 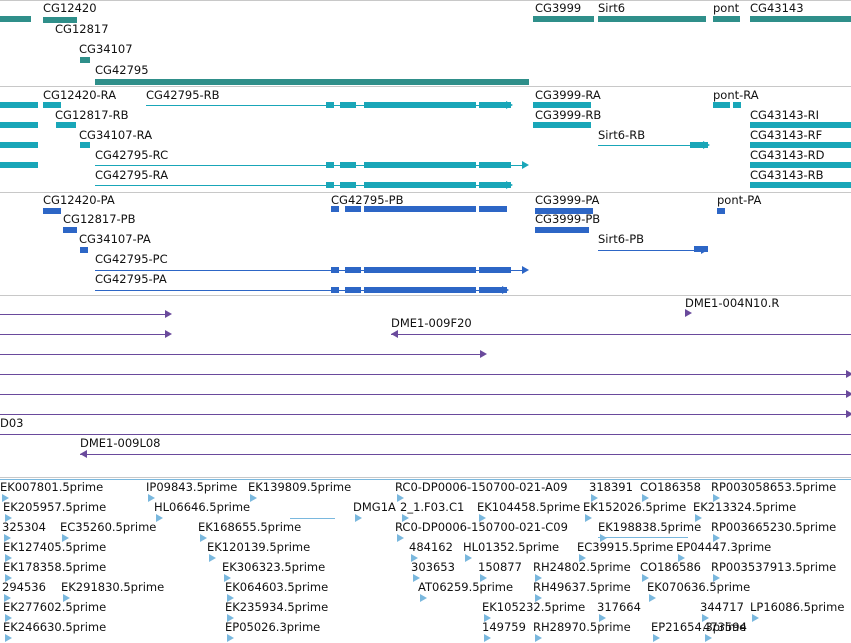 What do you see at coordinates (55, 547) in the screenshot?
I see `est-label: EK127405.5prime` at bounding box center [55, 547].